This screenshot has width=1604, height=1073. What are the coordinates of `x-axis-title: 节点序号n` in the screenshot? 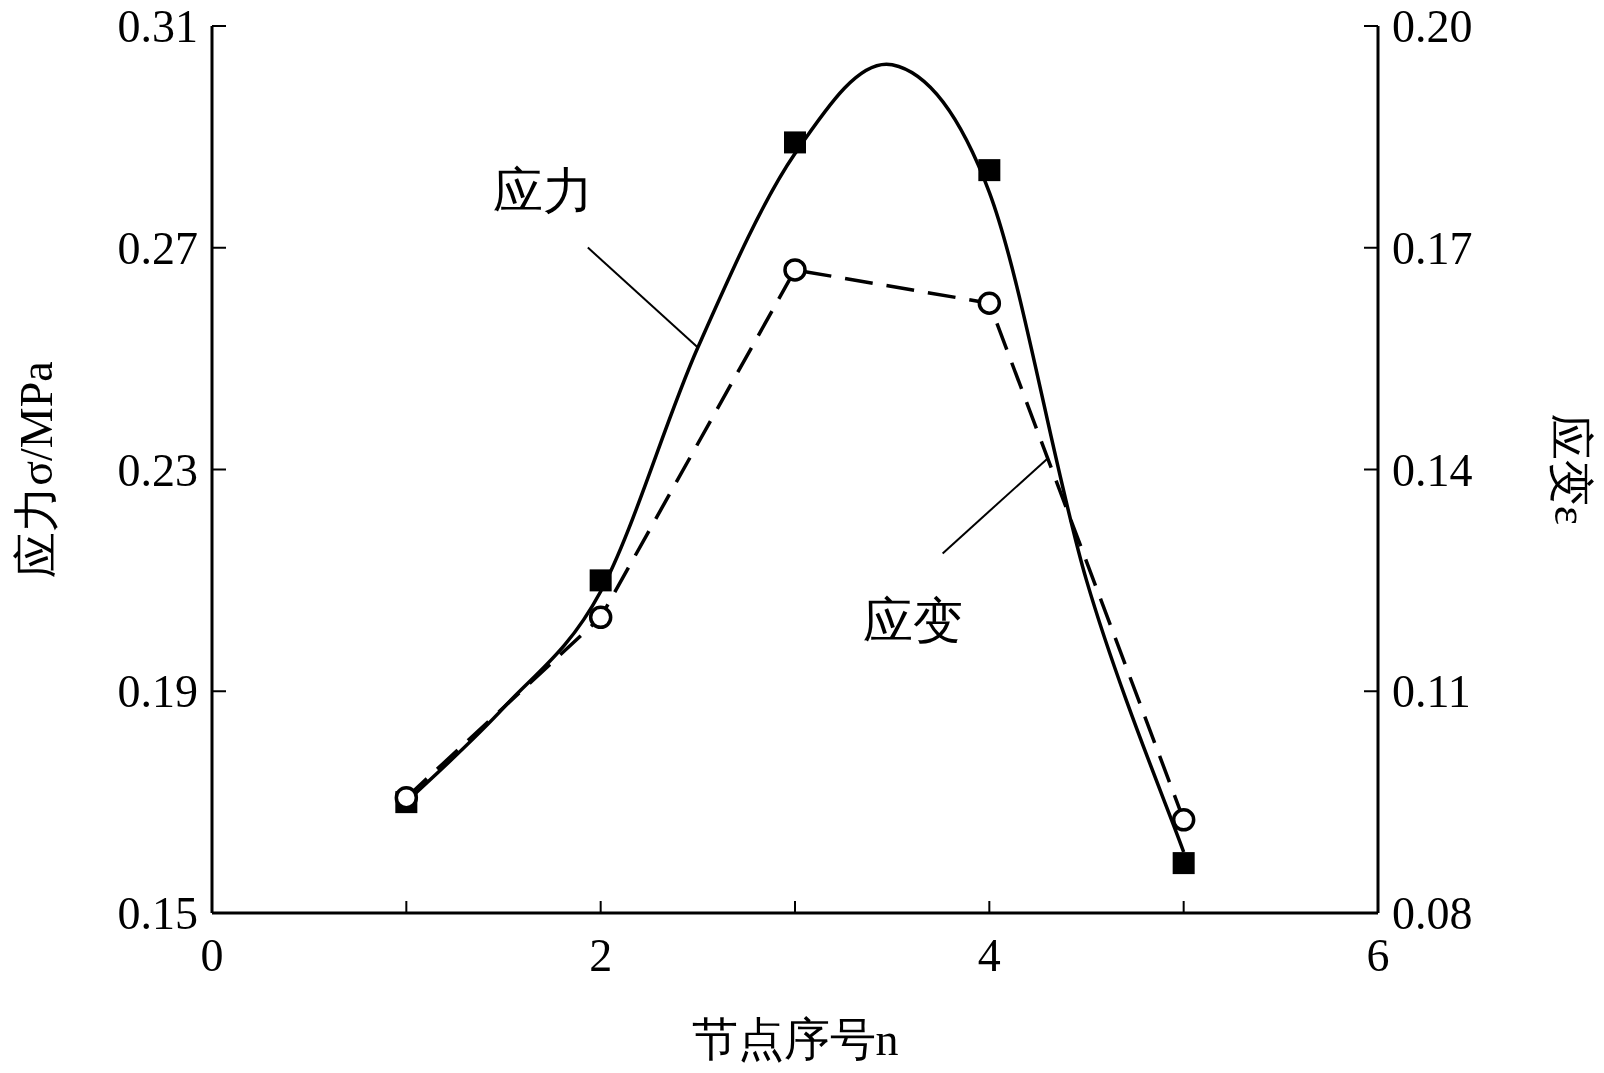 It's located at (795, 1039).